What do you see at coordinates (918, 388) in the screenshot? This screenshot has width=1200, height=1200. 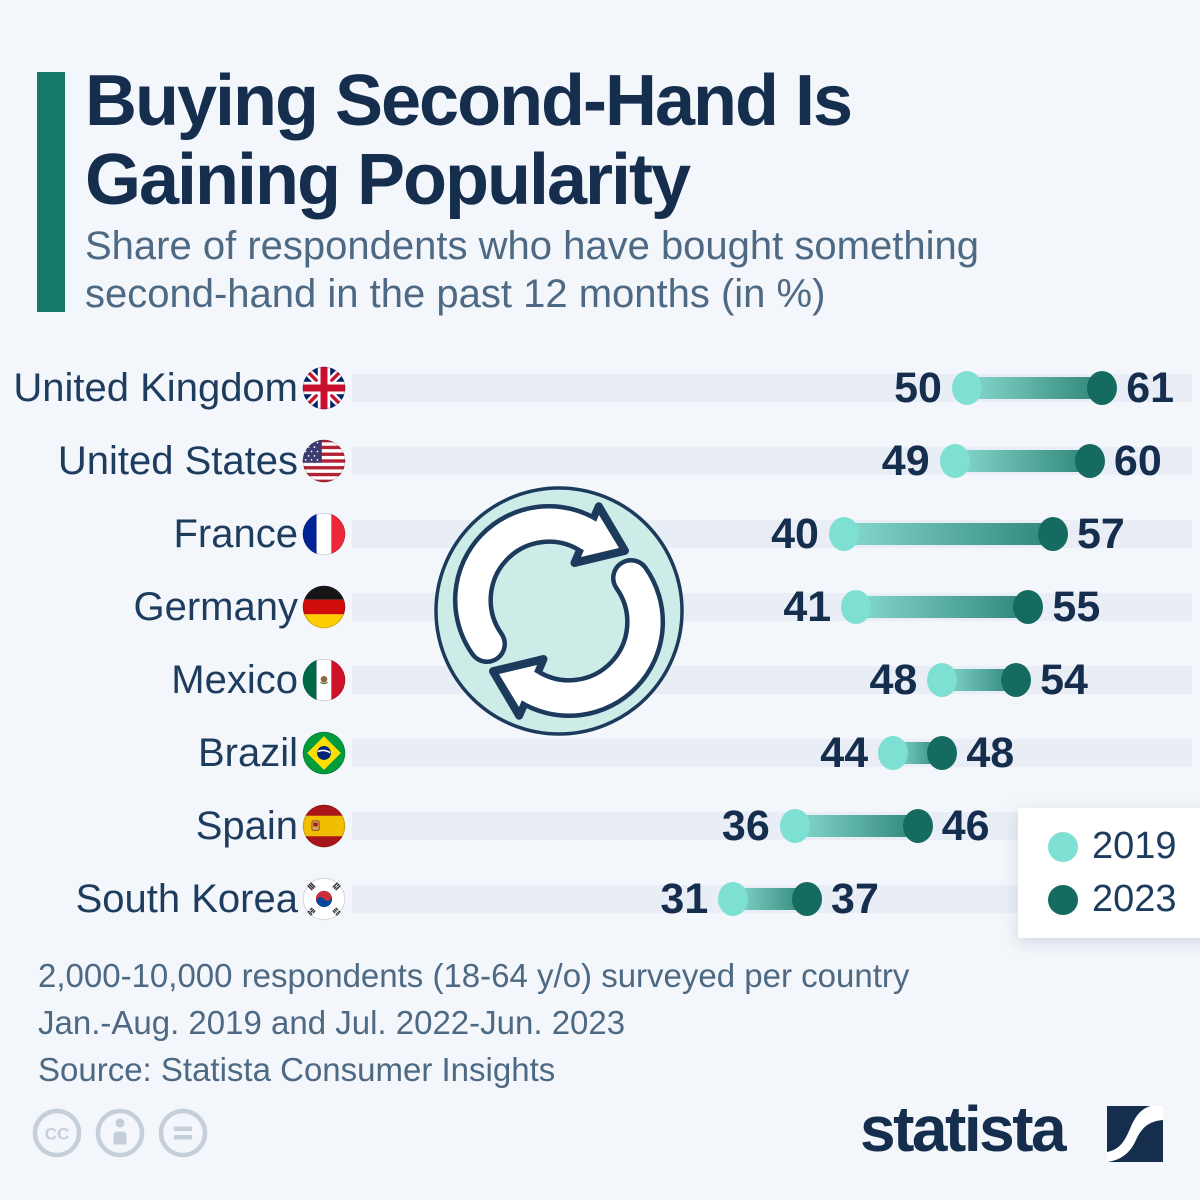 I see `value-2019: 50` at bounding box center [918, 388].